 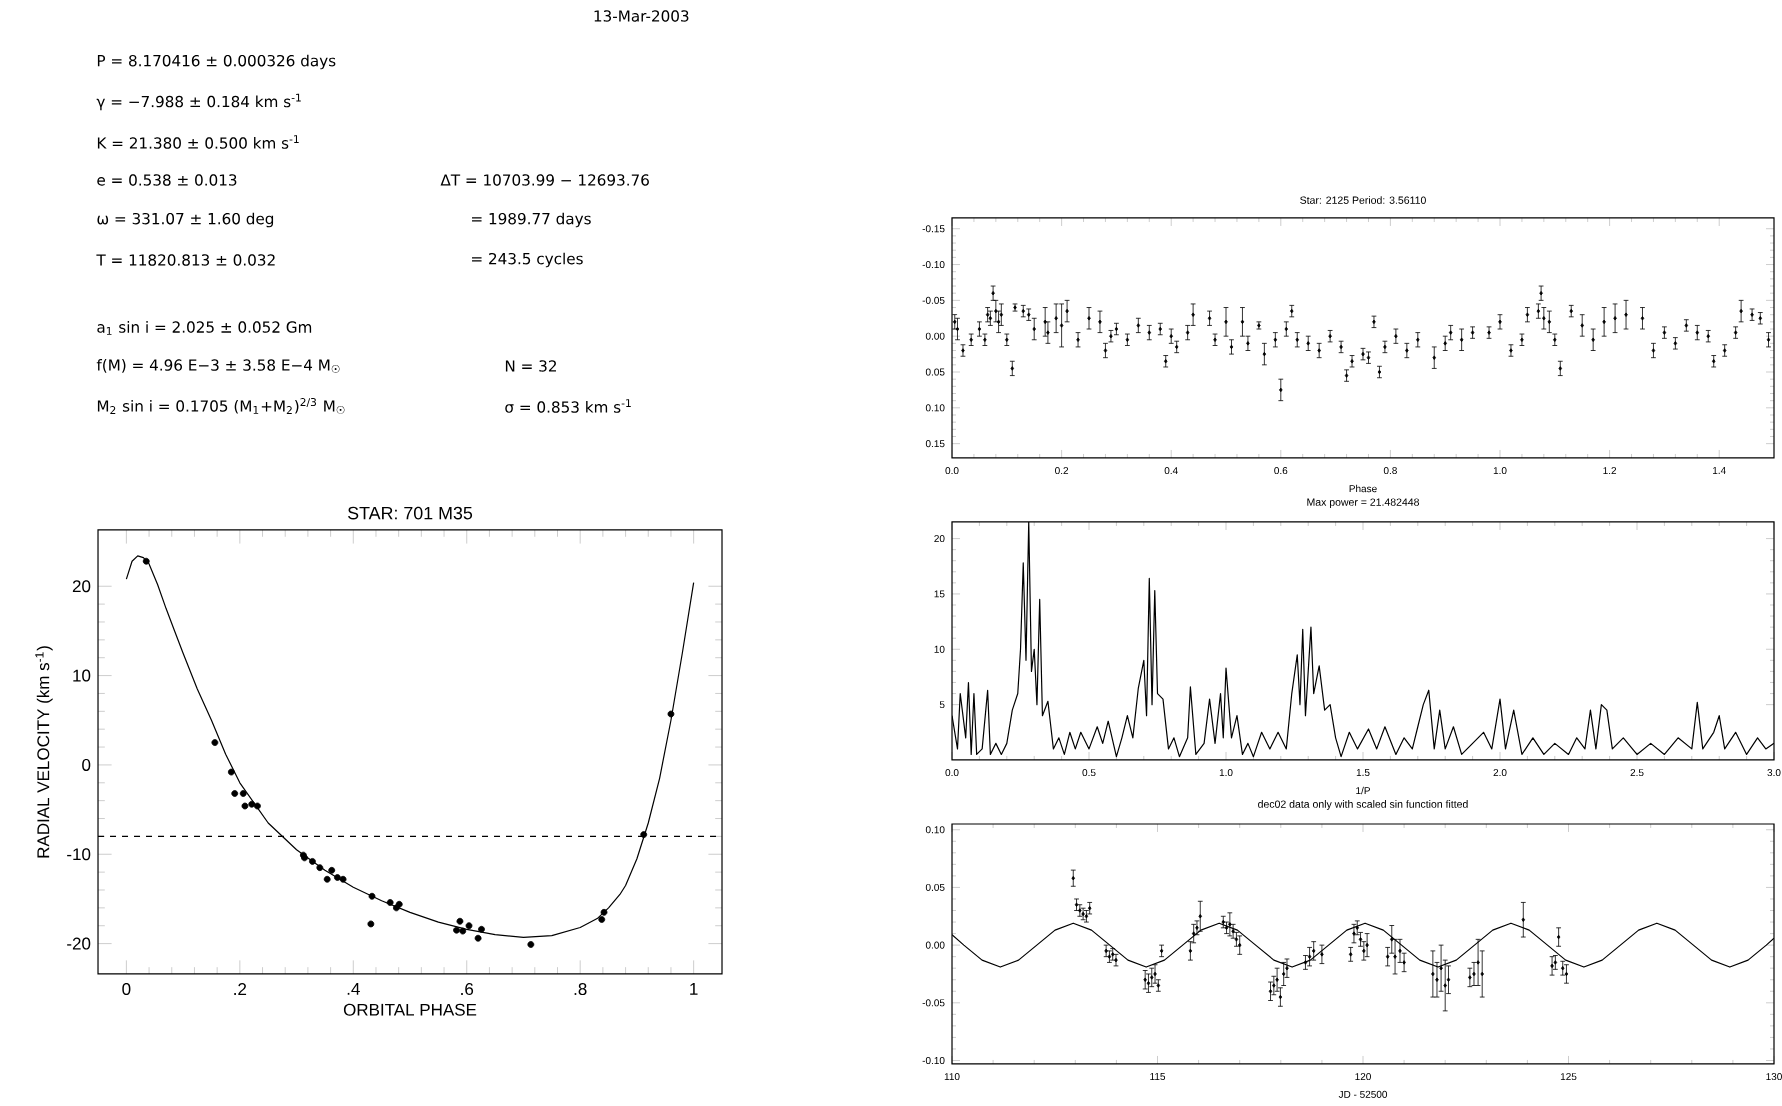 What do you see at coordinates (44, 752) in the screenshot?
I see `y-axis-title: RADIAL VELOCITY (km s$^{-1}$)` at bounding box center [44, 752].